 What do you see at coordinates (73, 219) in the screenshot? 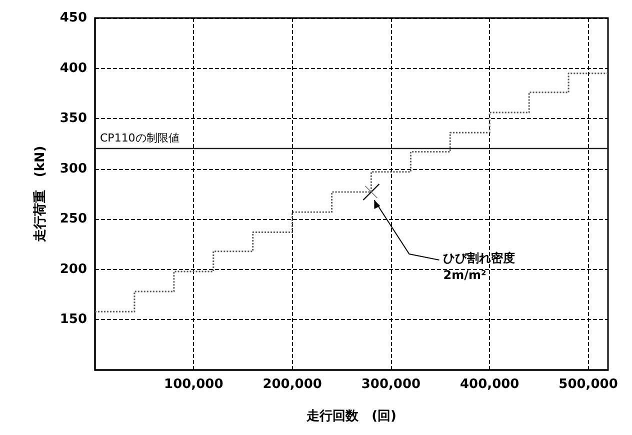
I see `y-tick-label: 250` at bounding box center [73, 219].